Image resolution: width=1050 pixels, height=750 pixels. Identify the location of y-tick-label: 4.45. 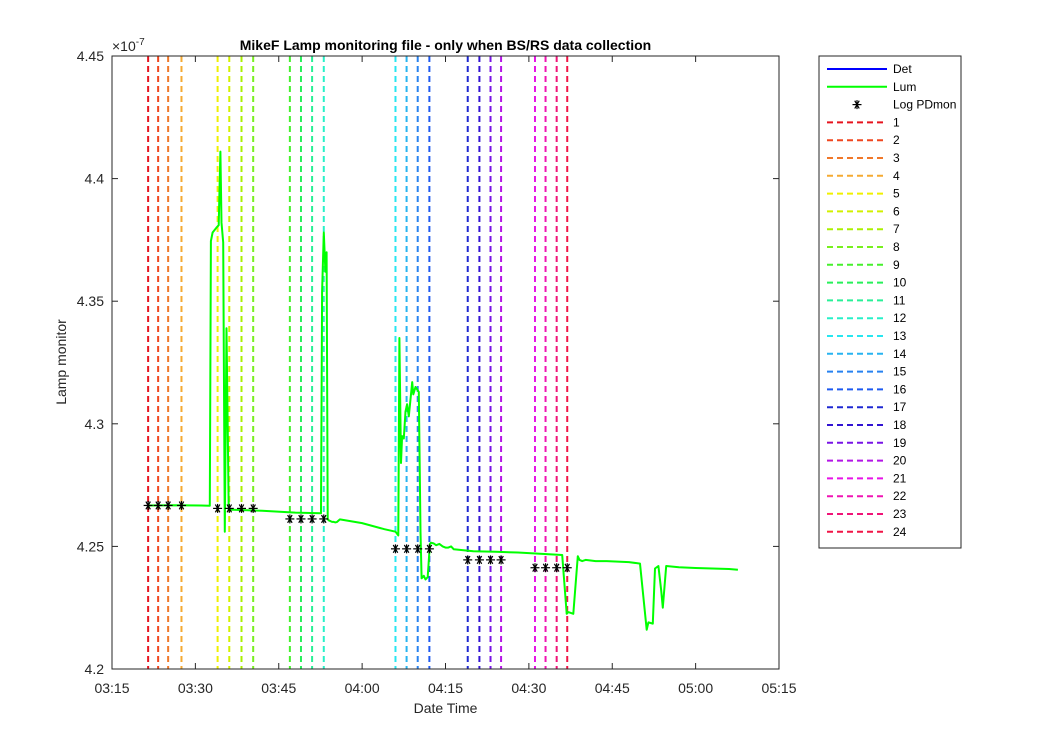
(90, 56).